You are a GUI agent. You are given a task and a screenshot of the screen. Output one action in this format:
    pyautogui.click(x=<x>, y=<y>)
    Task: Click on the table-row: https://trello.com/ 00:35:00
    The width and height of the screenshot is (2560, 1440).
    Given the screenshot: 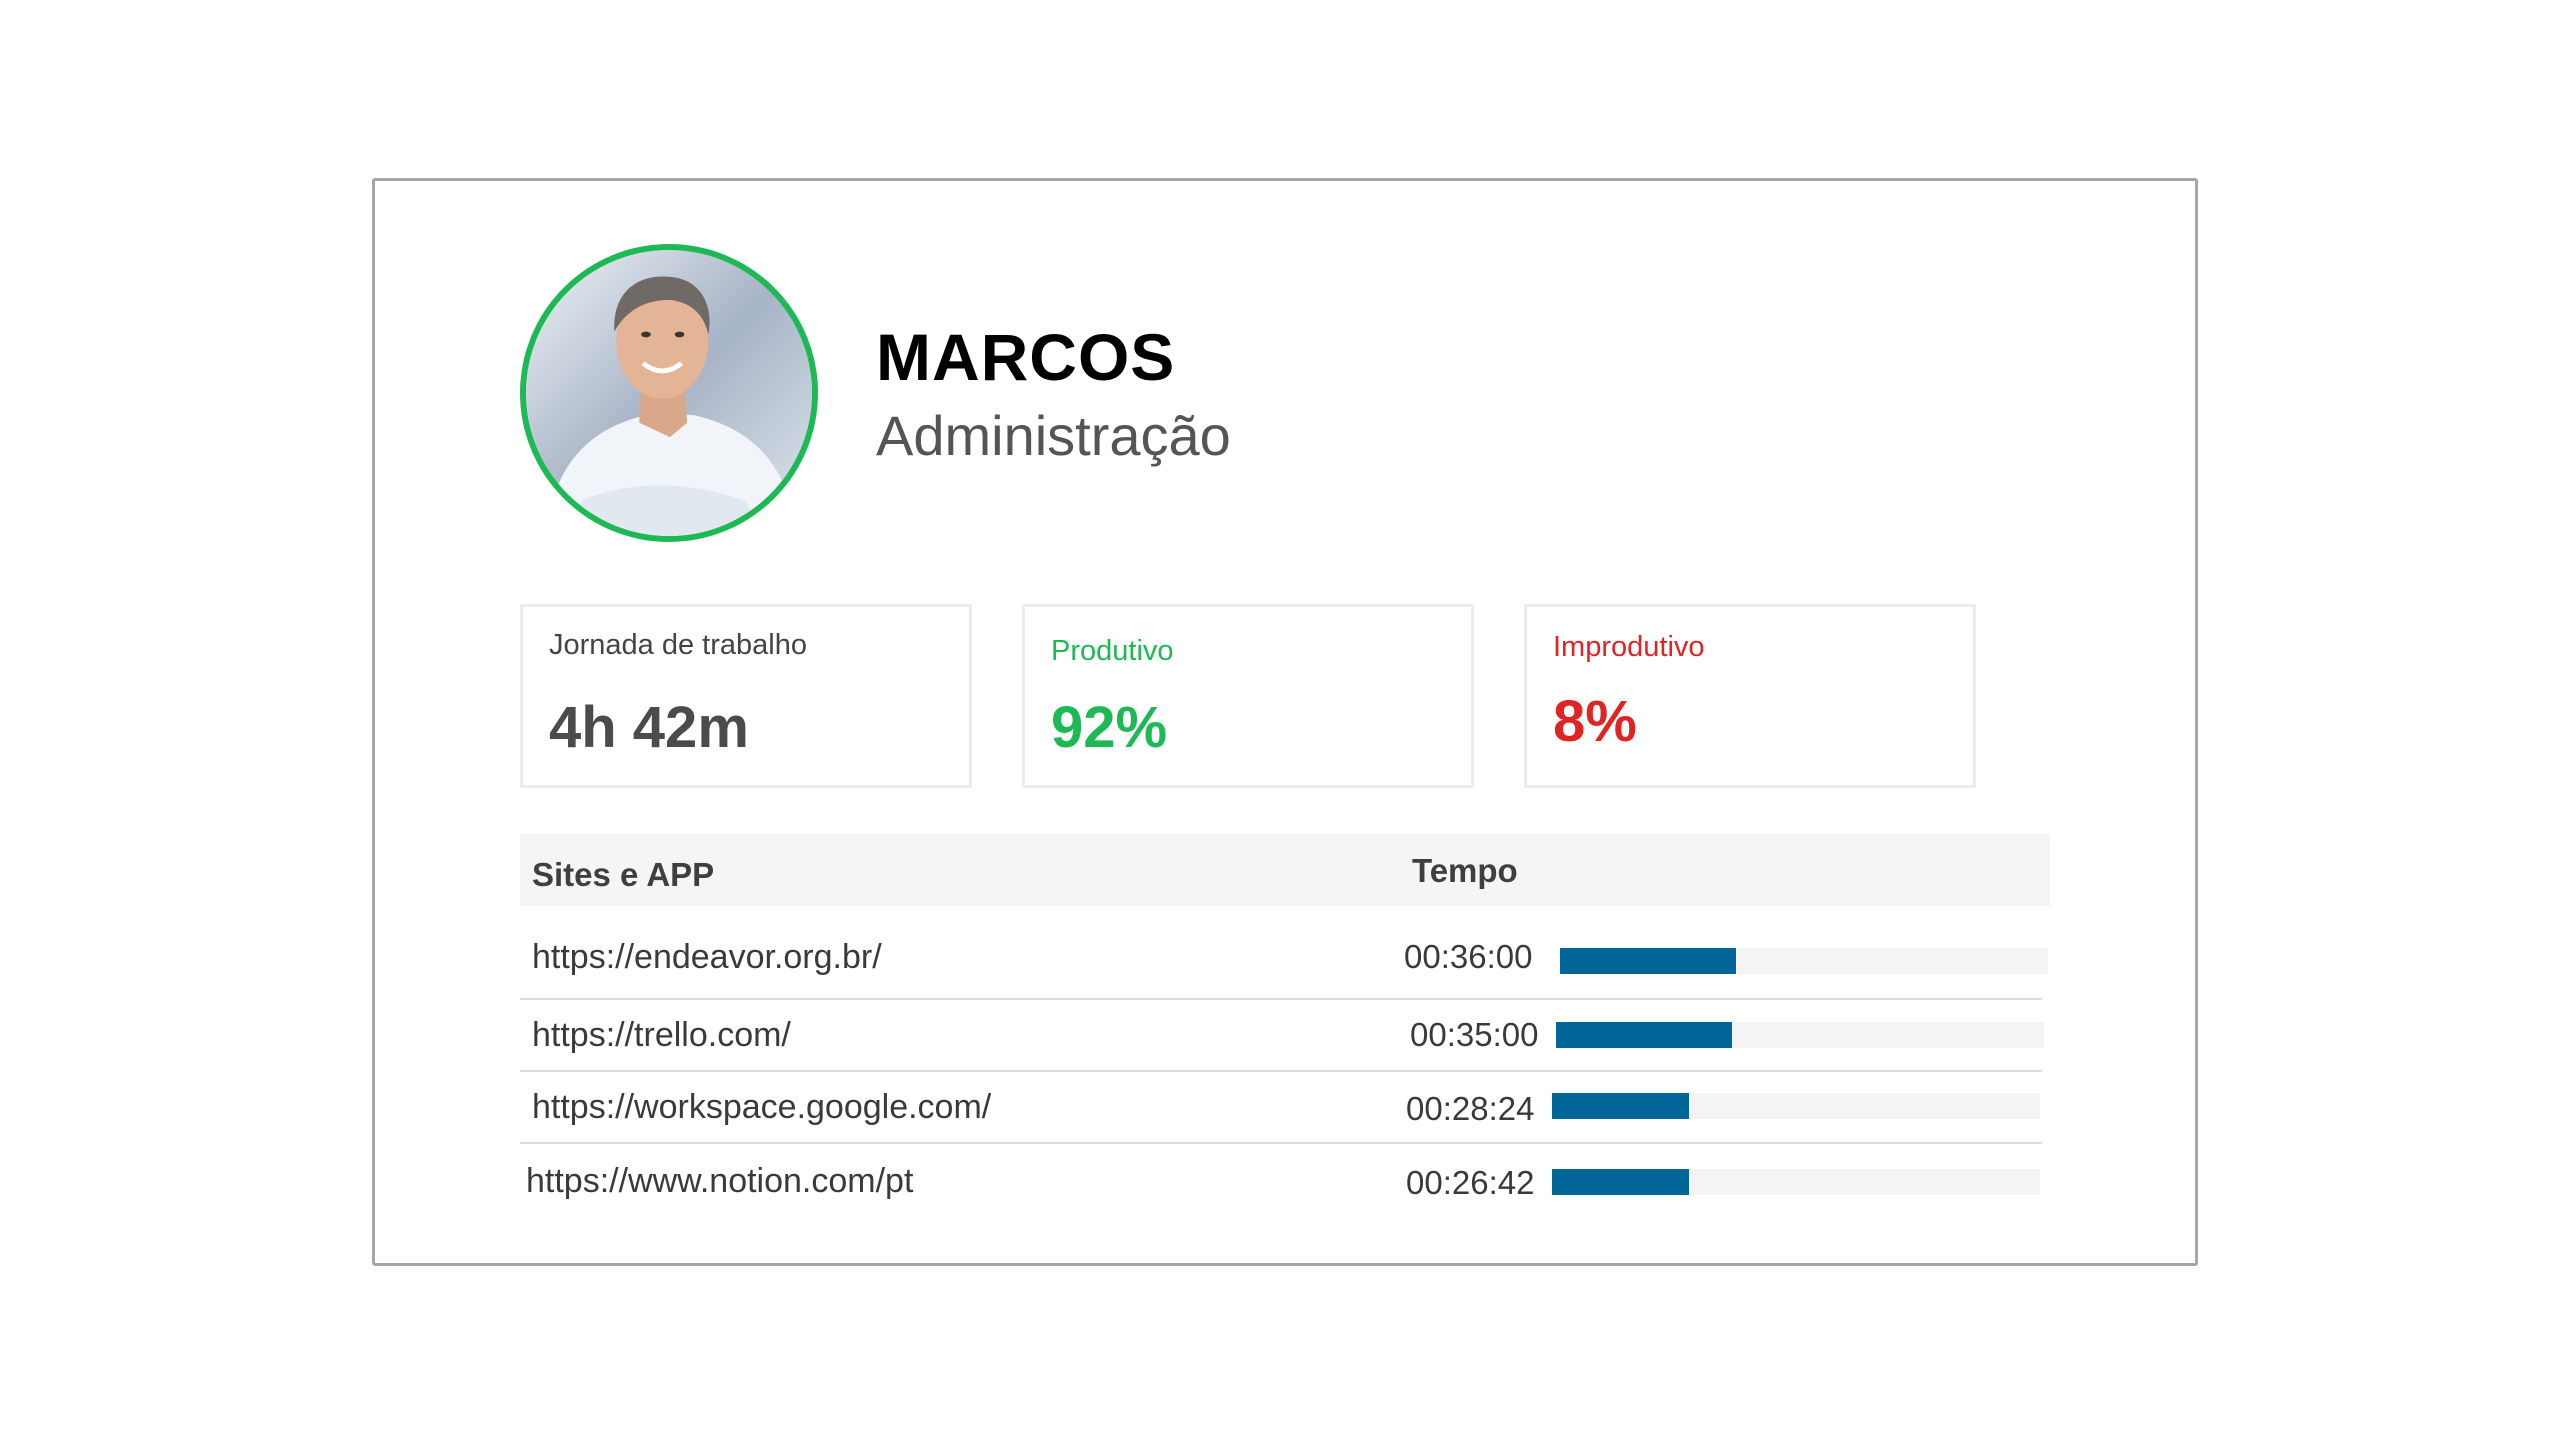 What is the action you would take?
    pyautogui.click(x=1282, y=1035)
    